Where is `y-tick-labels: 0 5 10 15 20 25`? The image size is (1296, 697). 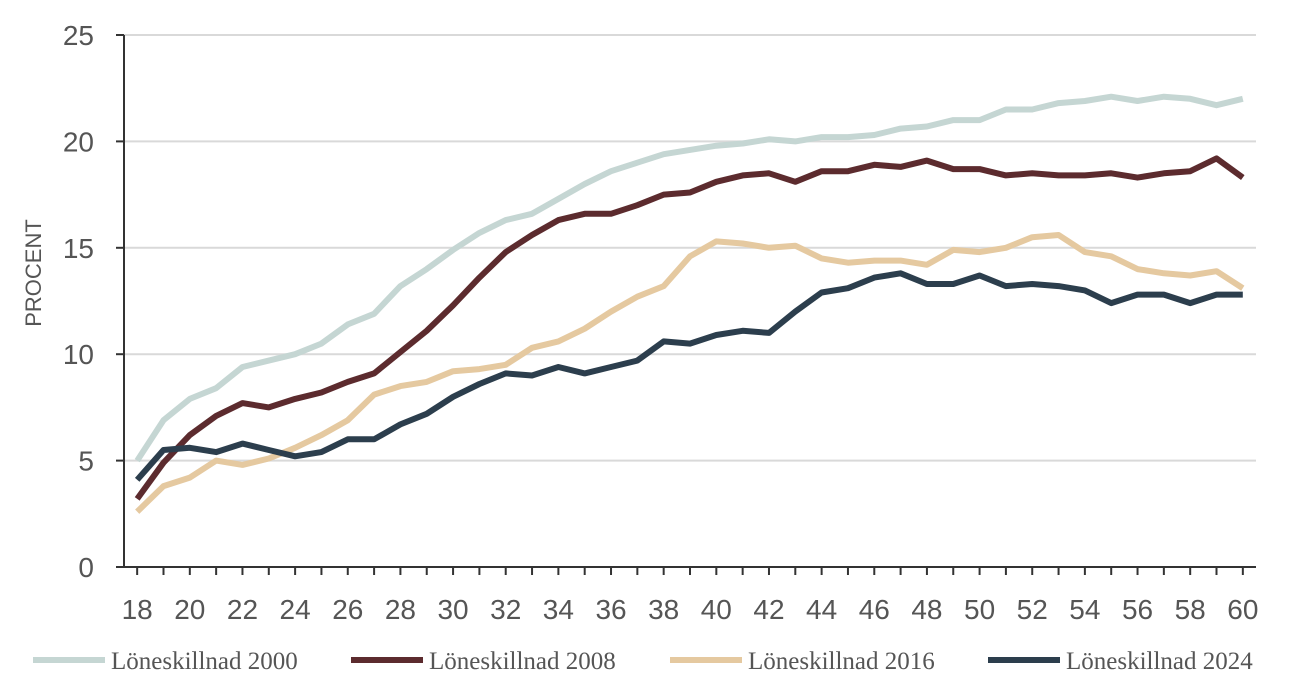 y-tick-labels: 0 5 10 15 20 25 is located at coordinates (93, 301).